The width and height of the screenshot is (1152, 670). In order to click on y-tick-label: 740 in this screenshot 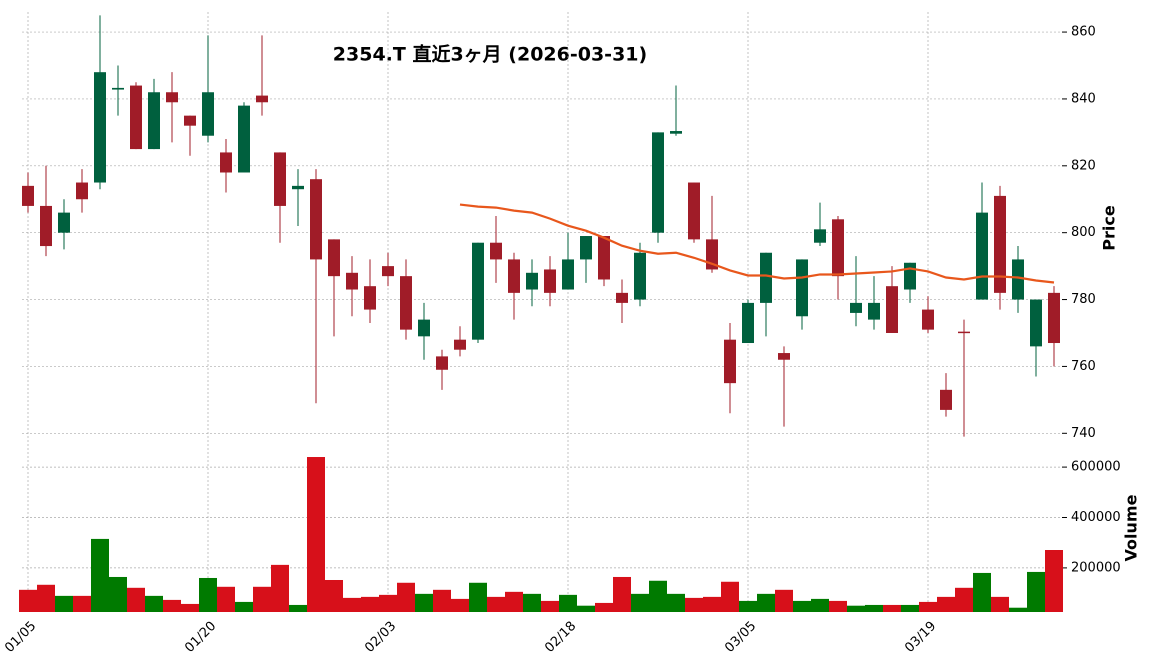, I will do `click(1083, 433)`.